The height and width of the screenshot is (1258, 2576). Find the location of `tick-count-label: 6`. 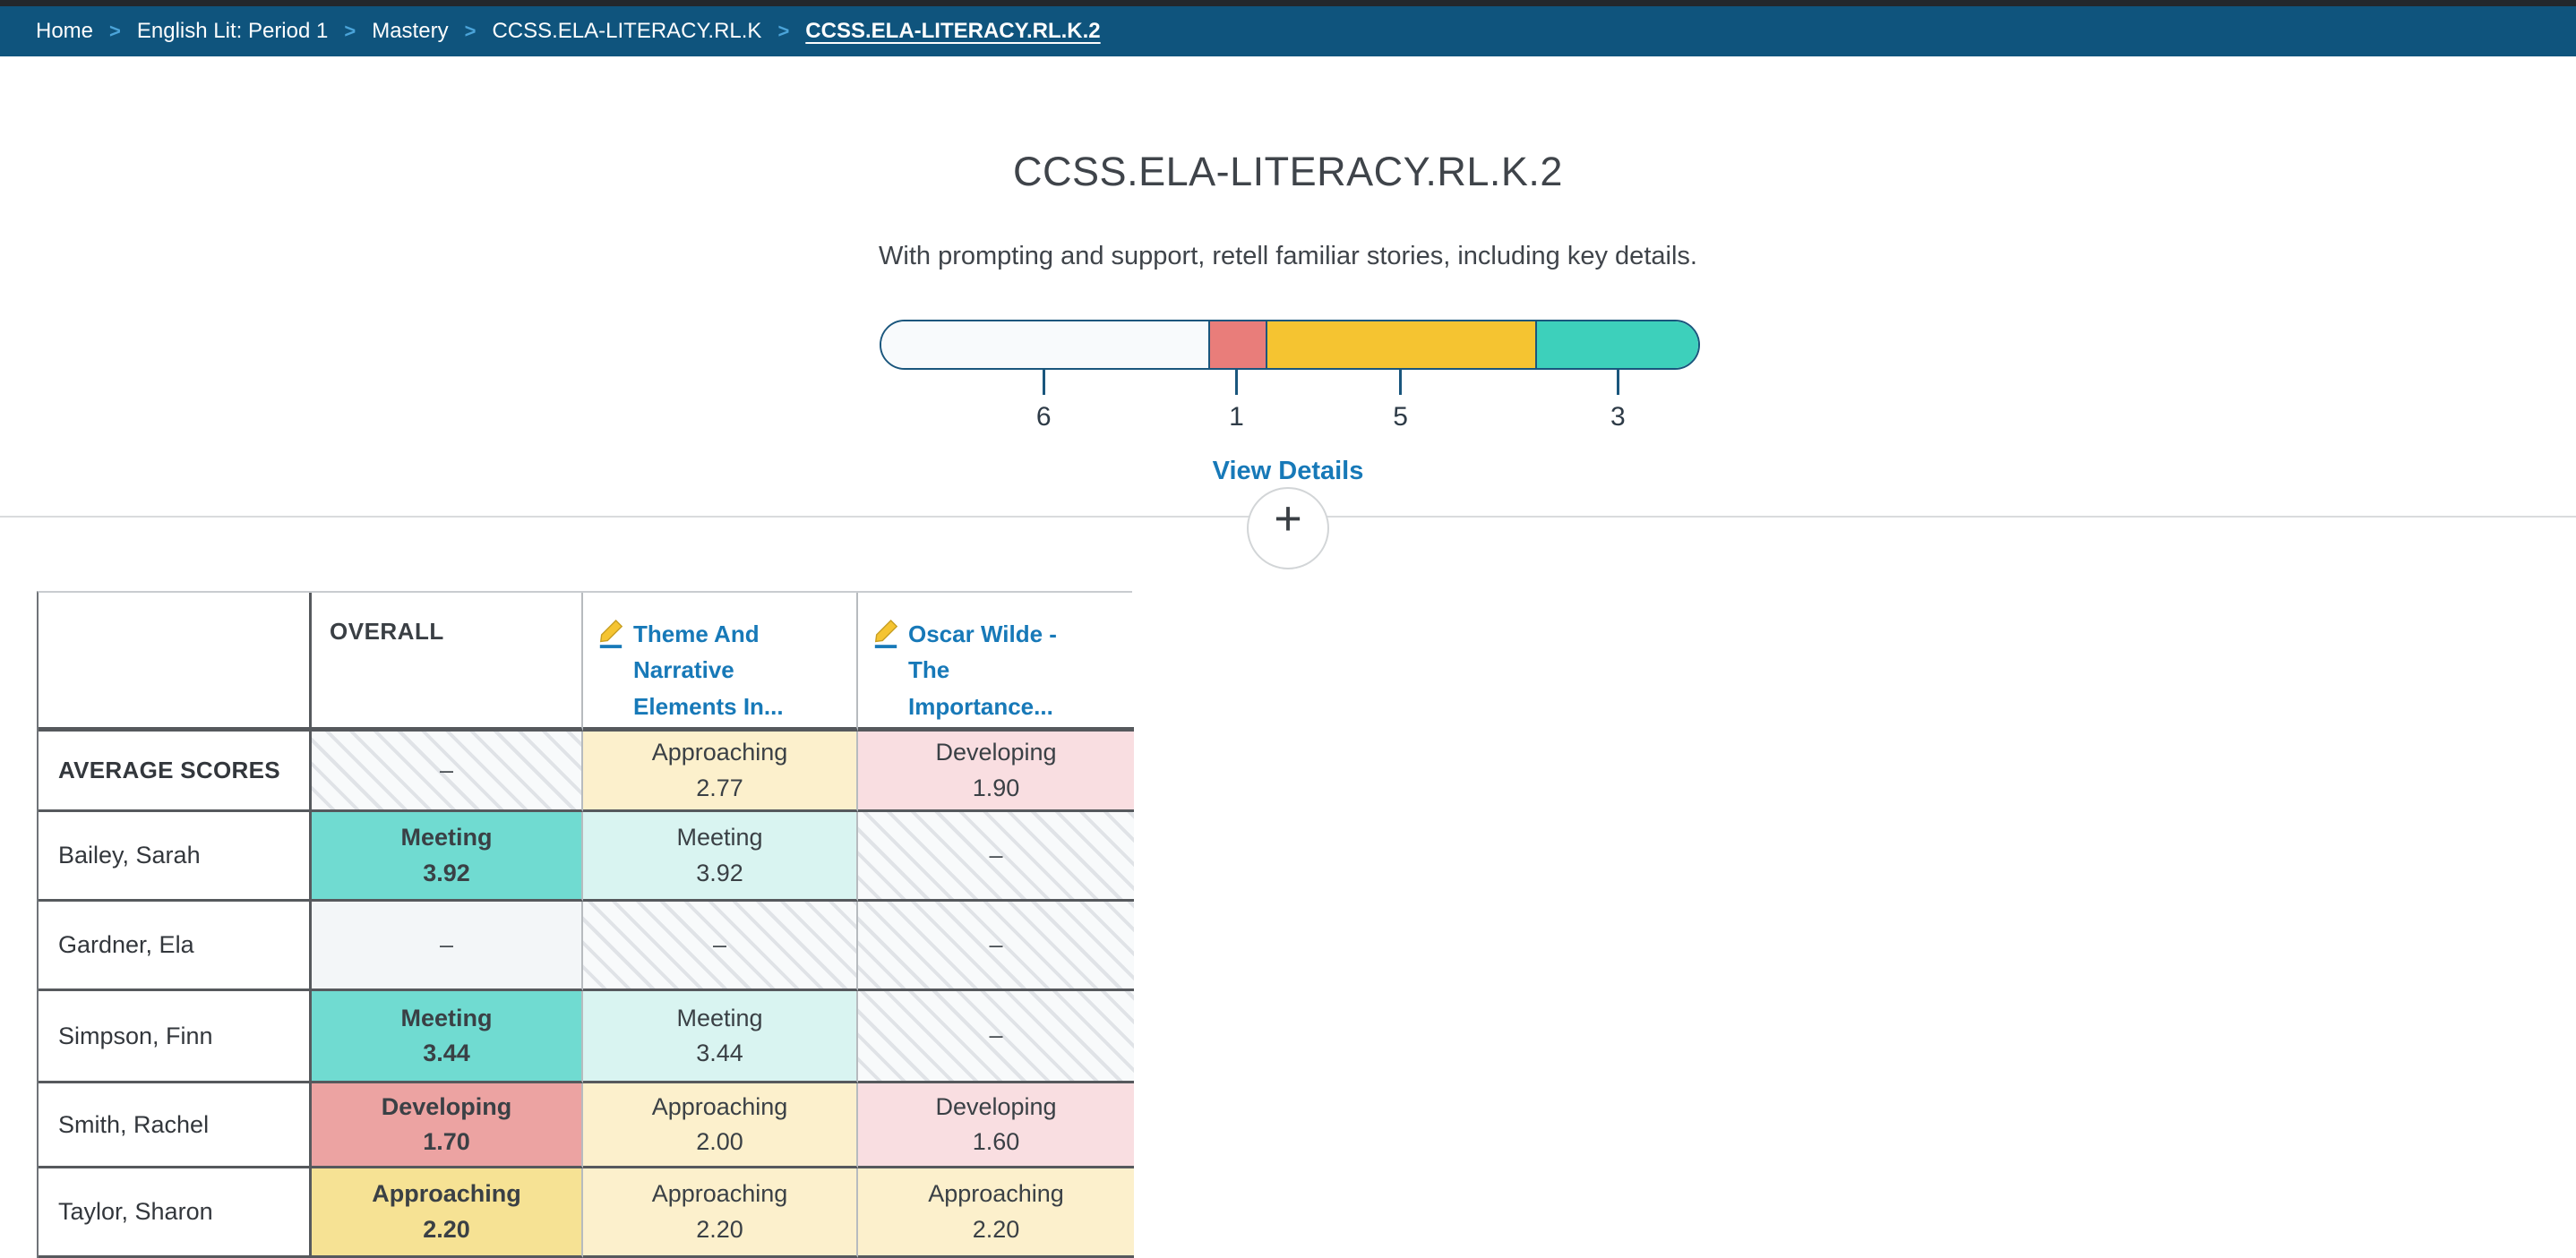

tick-count-label: 6 is located at coordinates (1043, 417).